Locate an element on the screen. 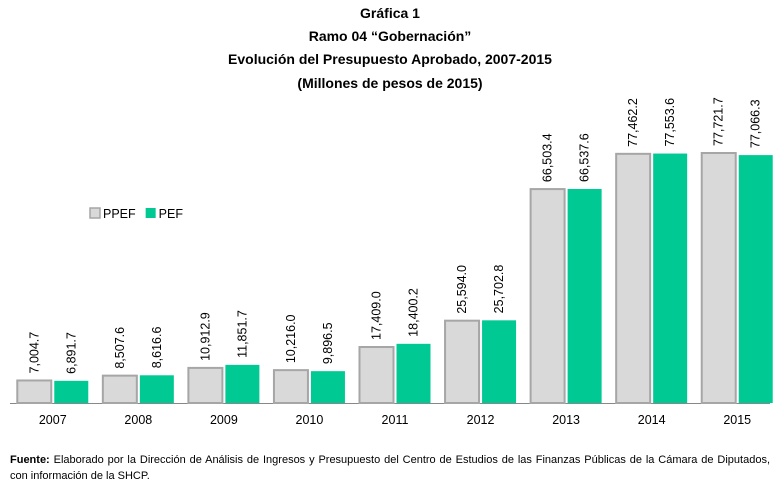 The height and width of the screenshot is (489, 779). value-label: 18,400.2 is located at coordinates (414, 312).